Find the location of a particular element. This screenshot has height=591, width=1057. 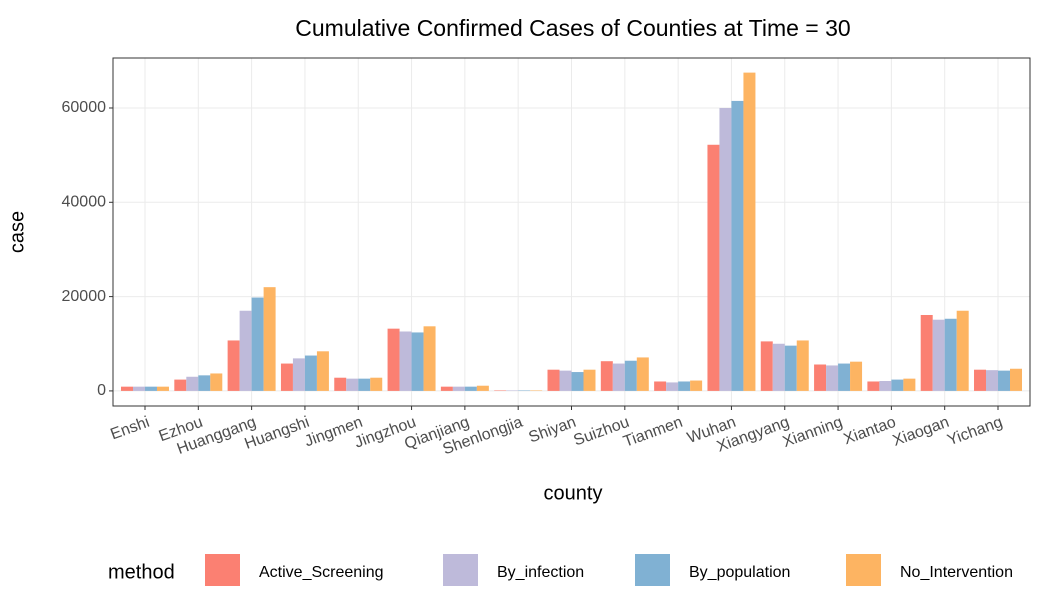

legend-label: By_infection is located at coordinates (540, 572).